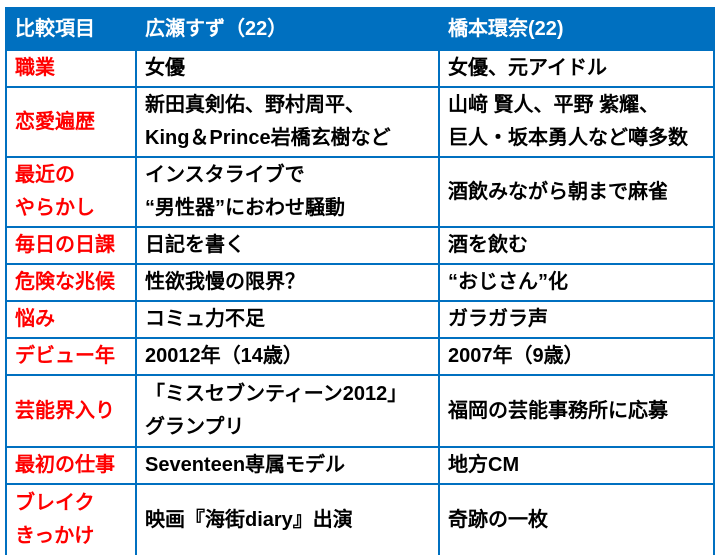  Describe the element at coordinates (287, 122) in the screenshot. I see `suzu-value-cell: 新田真剣佑、野村周平、 King＆Prince岩橋玄樹など` at that location.